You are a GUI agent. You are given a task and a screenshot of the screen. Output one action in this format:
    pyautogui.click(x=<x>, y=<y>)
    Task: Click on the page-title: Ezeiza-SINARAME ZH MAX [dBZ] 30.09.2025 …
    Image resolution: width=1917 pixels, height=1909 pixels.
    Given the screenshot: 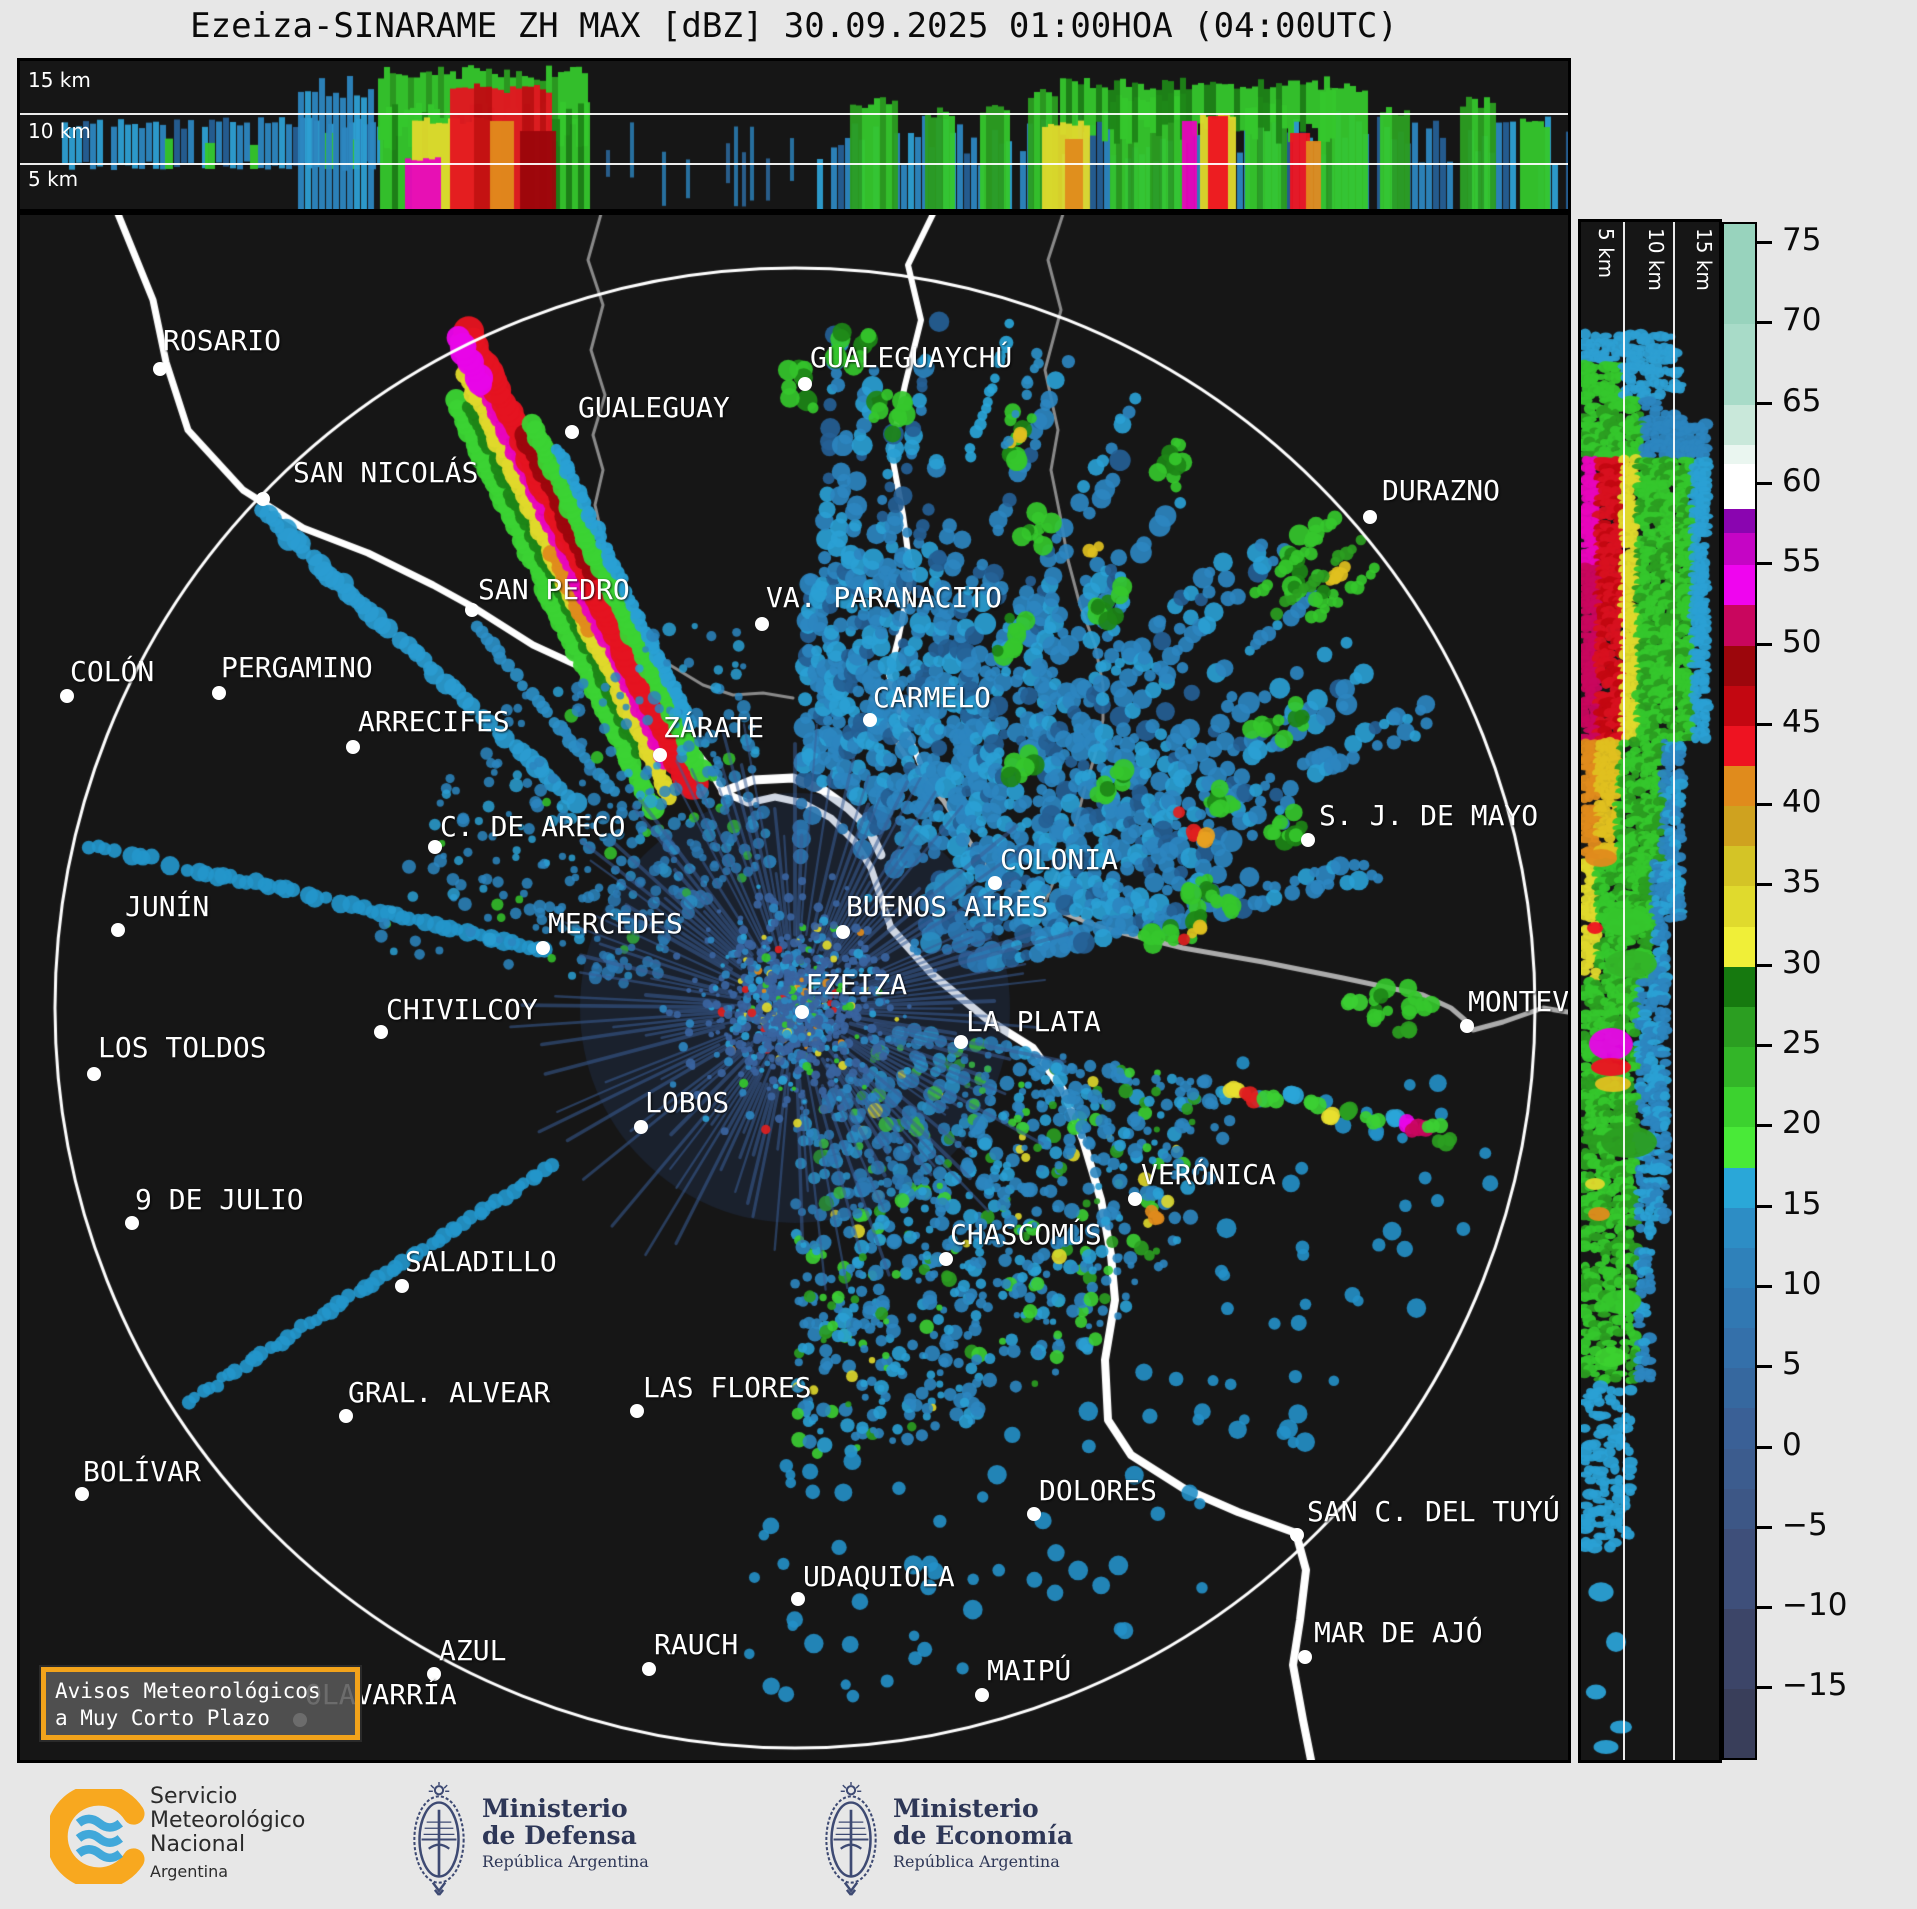 What is the action you would take?
    pyautogui.click(x=794, y=26)
    